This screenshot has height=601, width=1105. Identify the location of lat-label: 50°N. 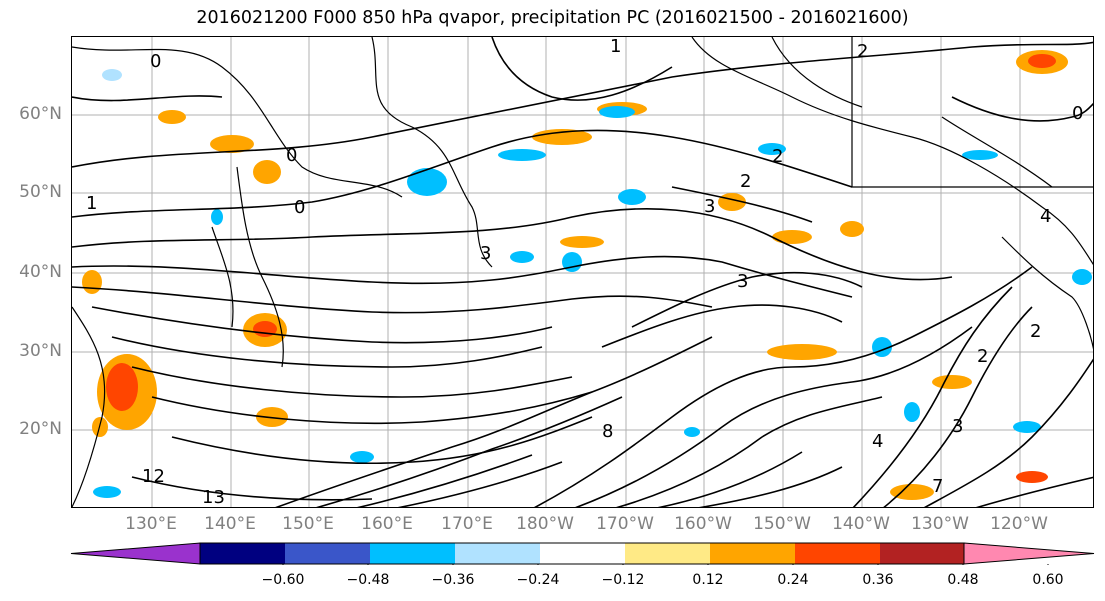
(40, 192).